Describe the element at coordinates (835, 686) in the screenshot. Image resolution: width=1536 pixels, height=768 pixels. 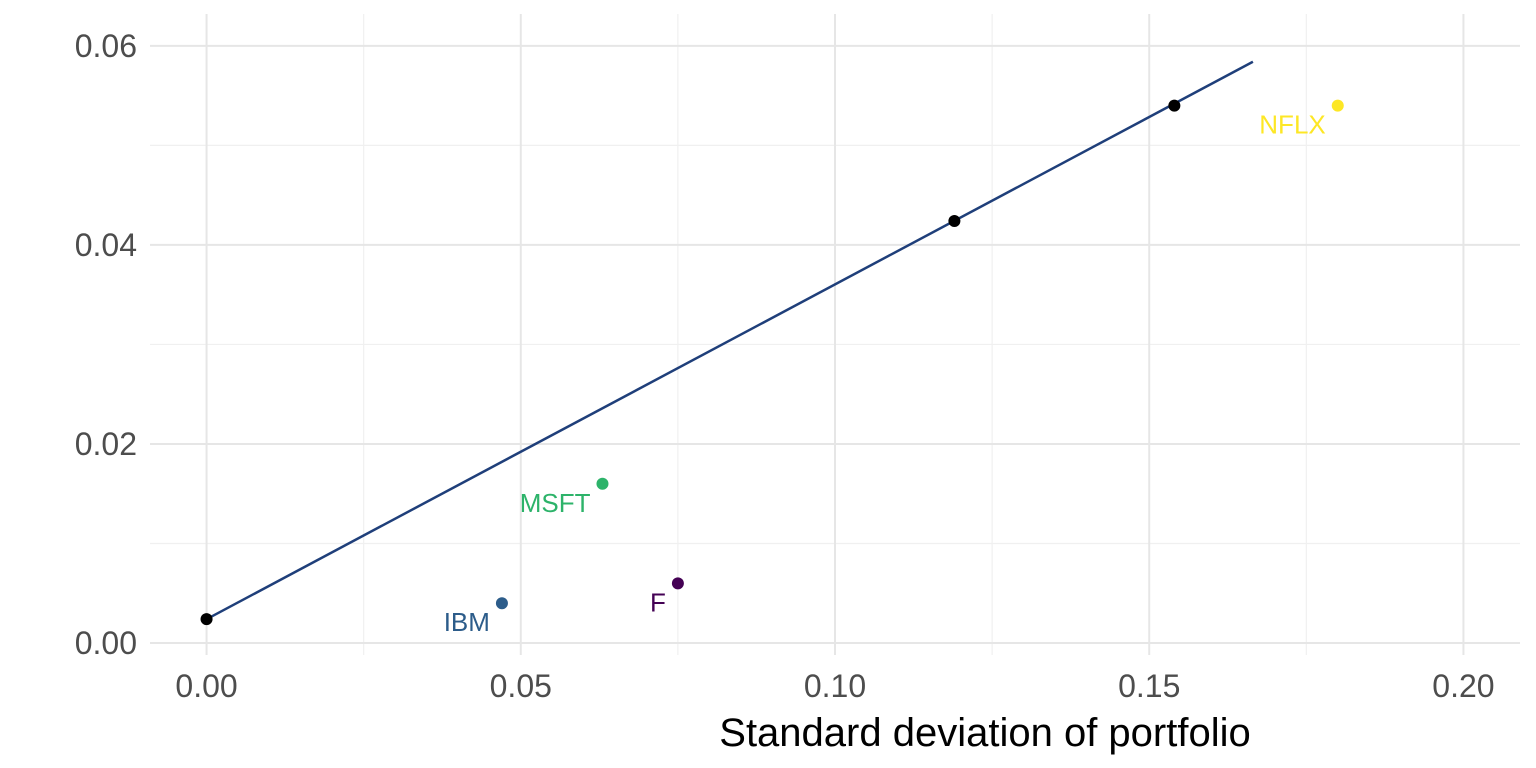
I see `x-tick-label: 0.10` at that location.